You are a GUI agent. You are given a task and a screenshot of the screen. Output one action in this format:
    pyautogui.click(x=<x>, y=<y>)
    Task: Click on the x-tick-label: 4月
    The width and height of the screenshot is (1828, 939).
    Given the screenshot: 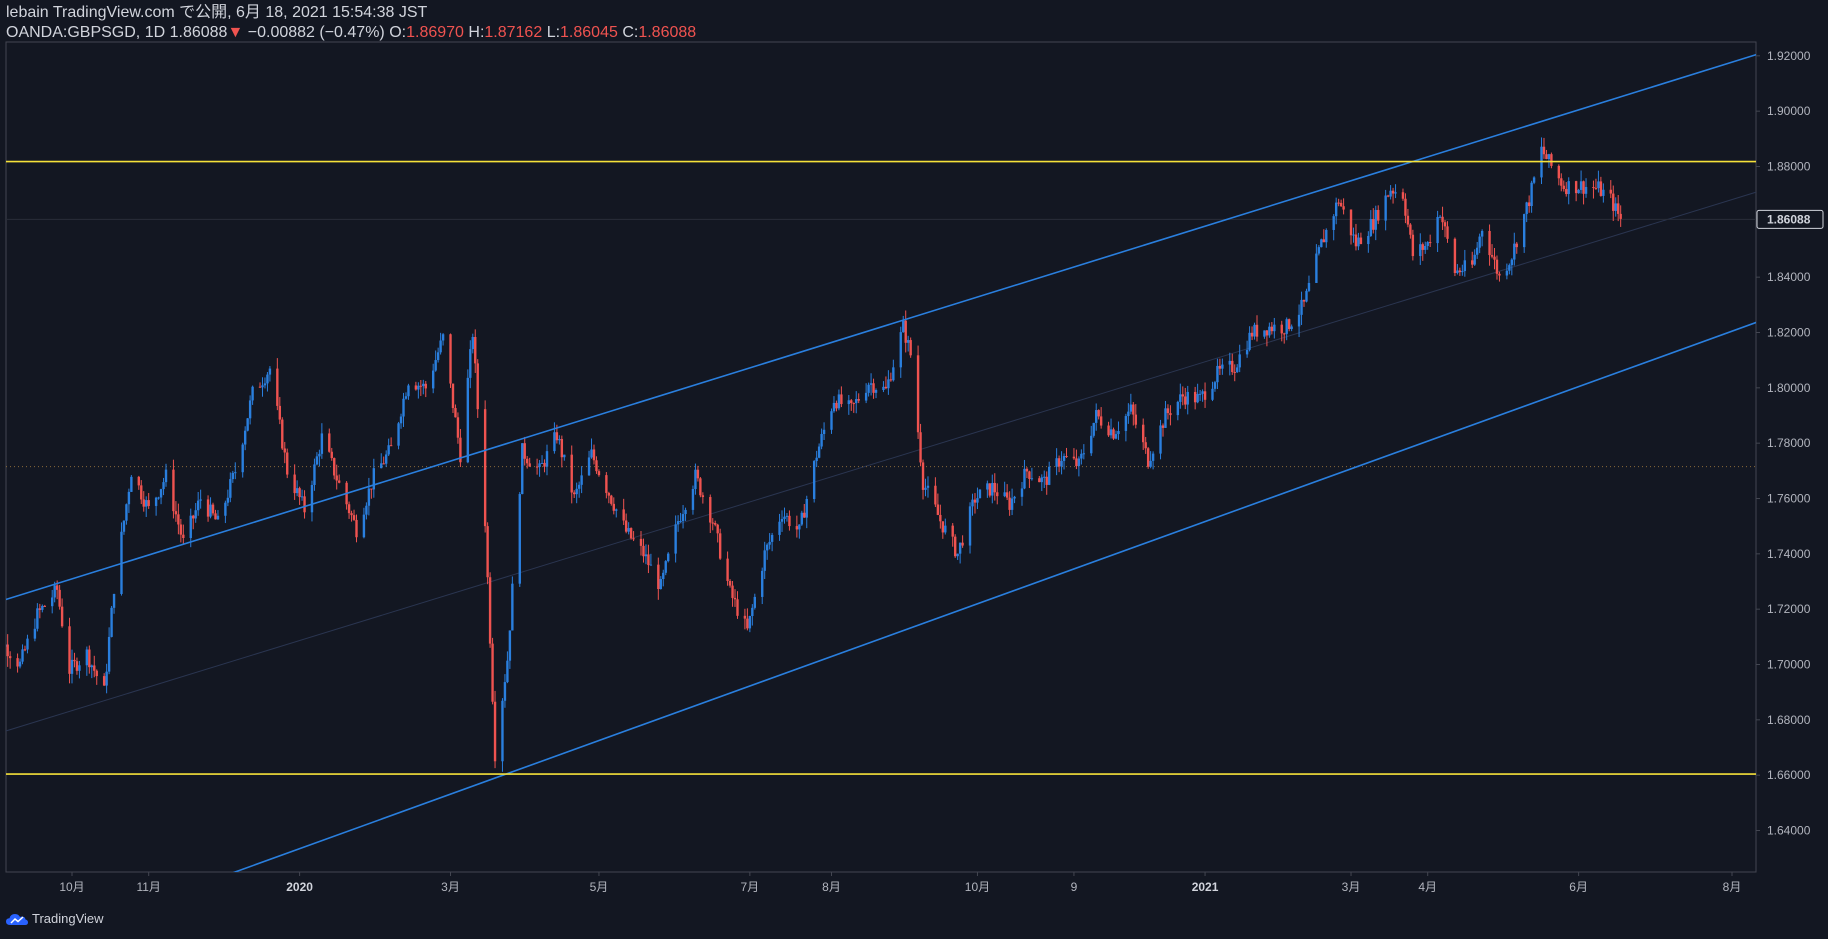 What is the action you would take?
    pyautogui.click(x=1427, y=887)
    